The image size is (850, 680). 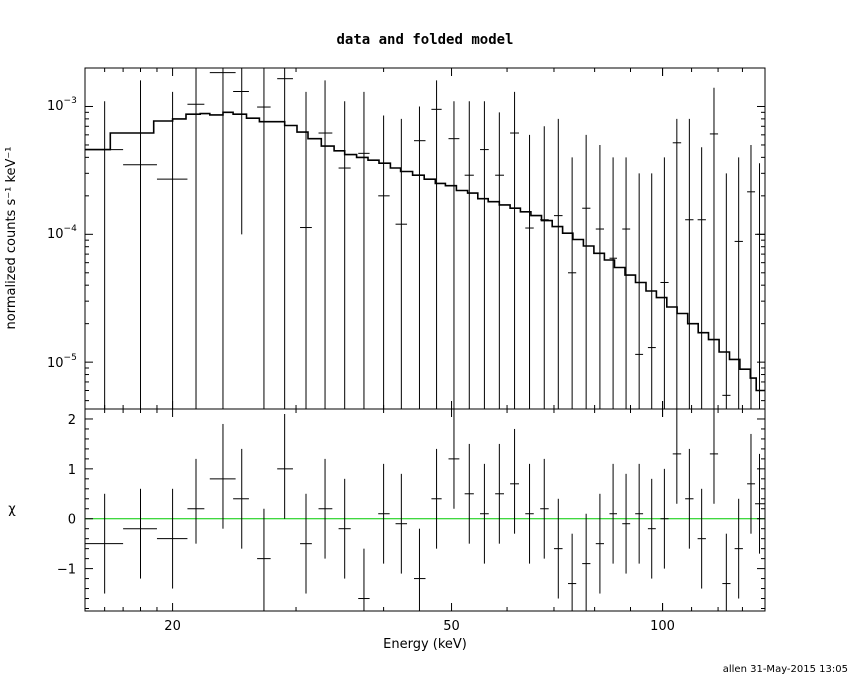 I want to click on top-ytick-label-1e-5: 10⁻⁵, so click(x=62, y=362).